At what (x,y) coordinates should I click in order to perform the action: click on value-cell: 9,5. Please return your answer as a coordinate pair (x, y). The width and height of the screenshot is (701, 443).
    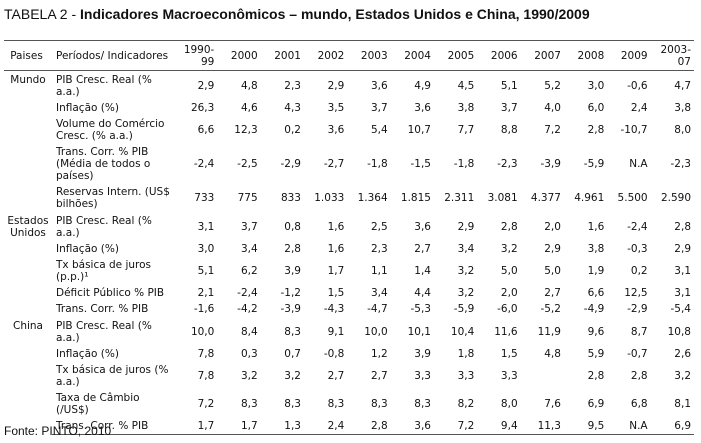
    Looking at the image, I should click on (585, 426).